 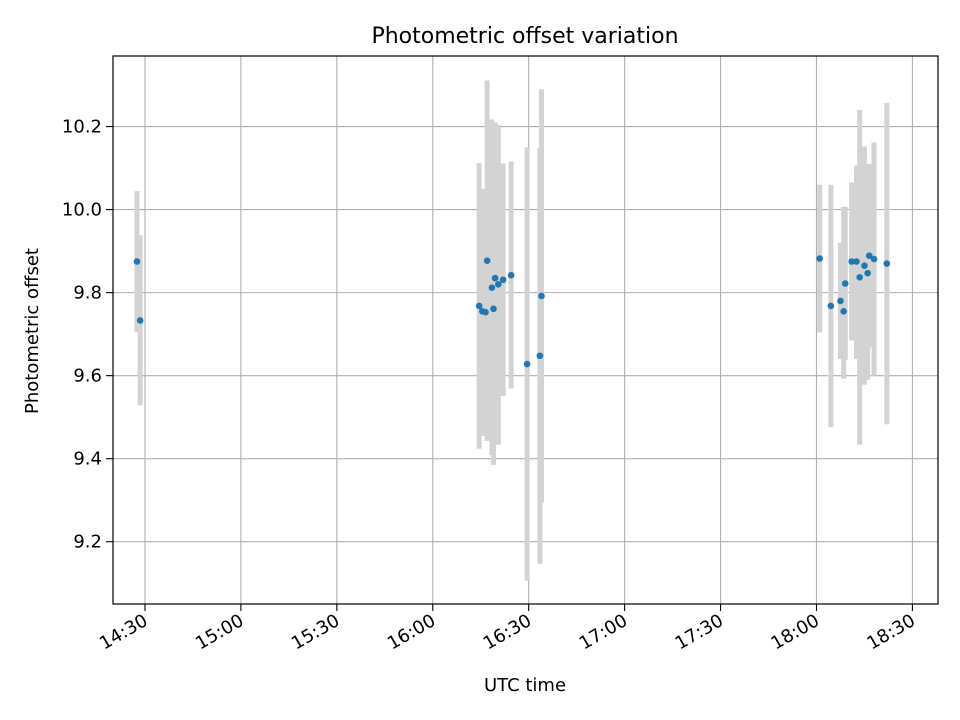 What do you see at coordinates (890, 632) in the screenshot?
I see `x-tick-label: 18:30` at bounding box center [890, 632].